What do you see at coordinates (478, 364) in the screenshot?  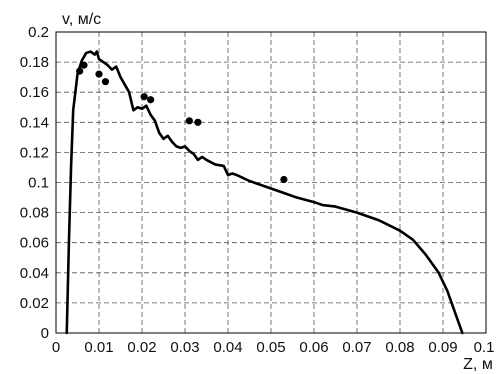 I see `x-axis-label: Z, м` at bounding box center [478, 364].